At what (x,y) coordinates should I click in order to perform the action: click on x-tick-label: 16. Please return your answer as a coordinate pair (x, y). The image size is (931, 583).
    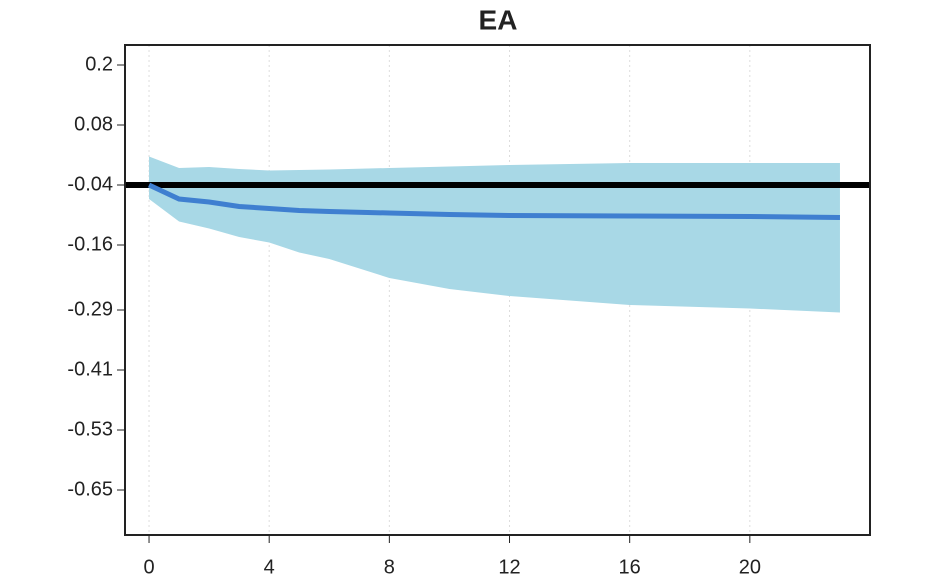
    Looking at the image, I should click on (630, 567).